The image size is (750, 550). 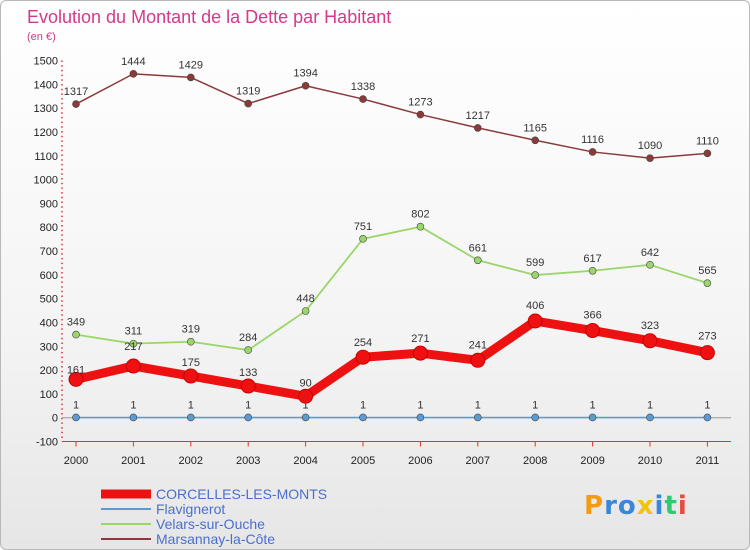 I want to click on data-label: 1165, so click(x=535, y=128).